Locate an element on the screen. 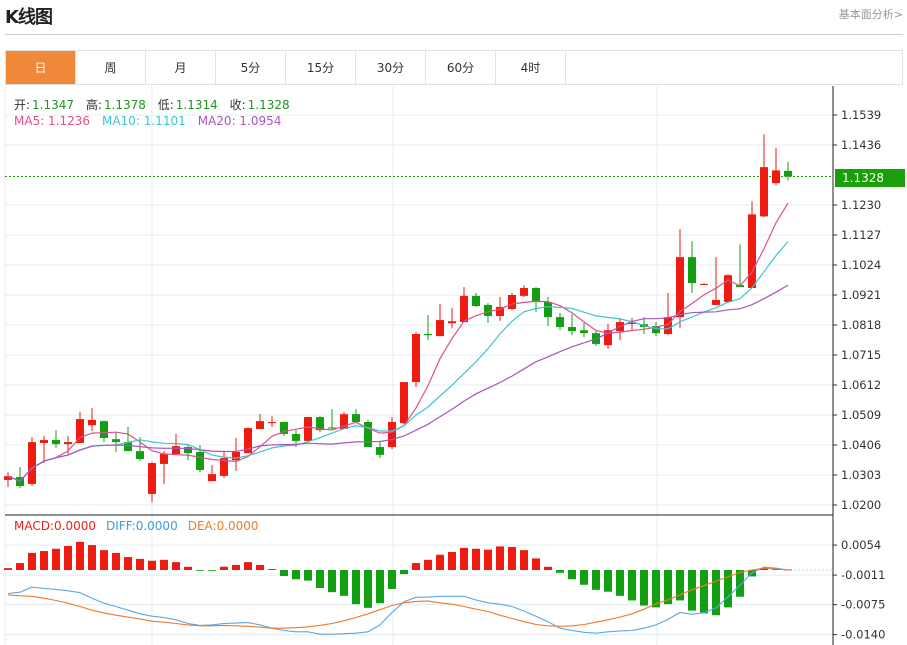 Image resolution: width=907 pixels, height=645 pixels. ma5-legend: MA5: 1.1236 is located at coordinates (52, 121).